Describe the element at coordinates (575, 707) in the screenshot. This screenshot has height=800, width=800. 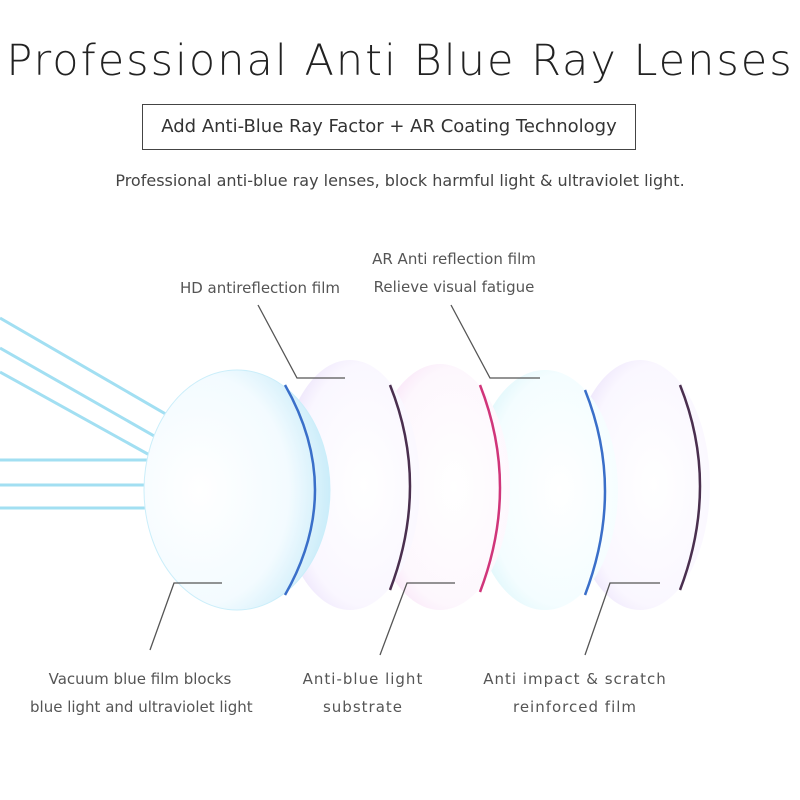
I see `label-text: reinforced film` at that location.